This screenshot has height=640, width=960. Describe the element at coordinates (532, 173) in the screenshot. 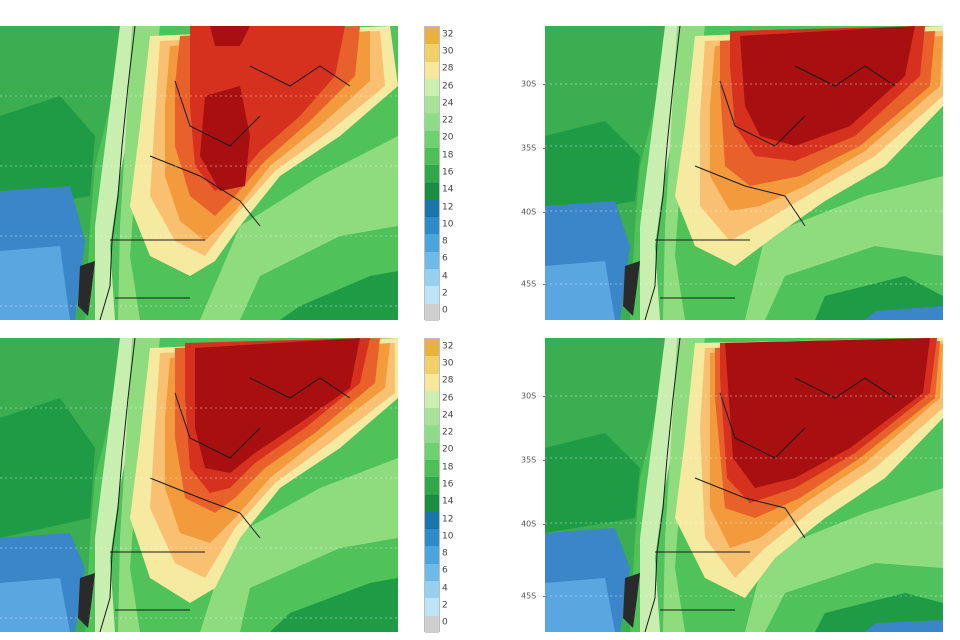

I see `latitude-labels-top: 30S 35S 40S 45S` at that location.